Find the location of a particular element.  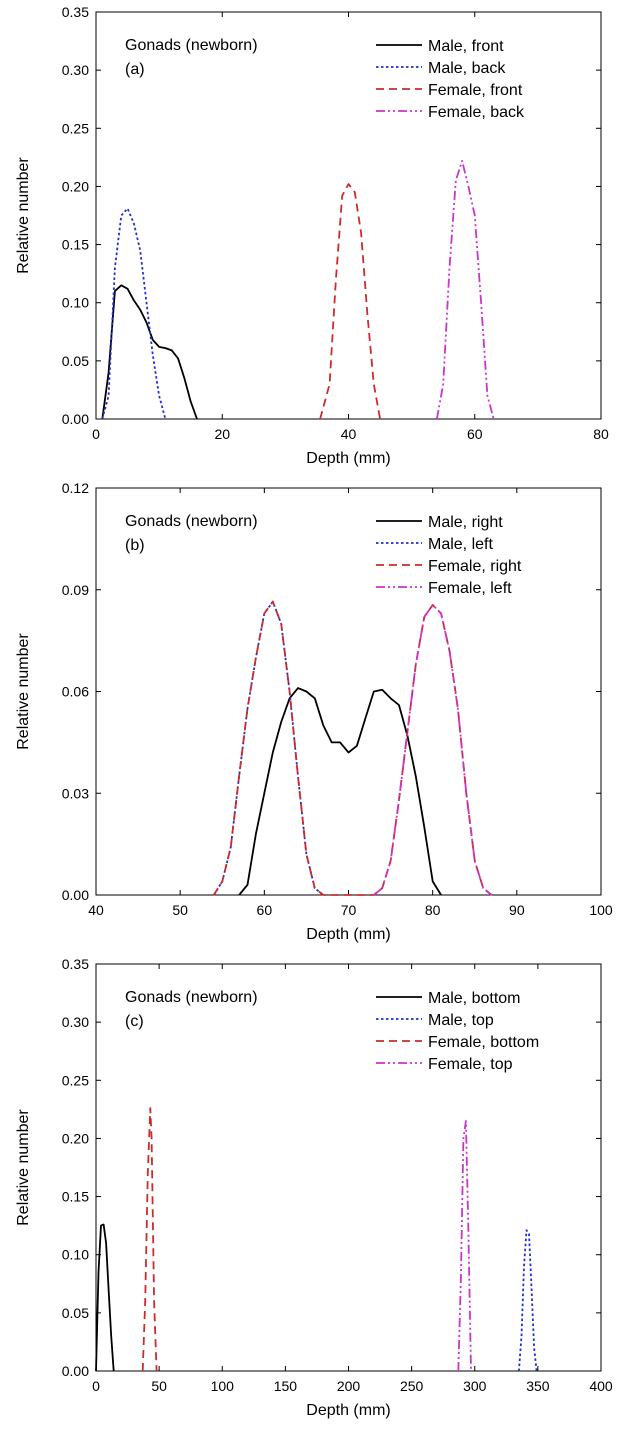

series-line-male-left is located at coordinates (268, 748).